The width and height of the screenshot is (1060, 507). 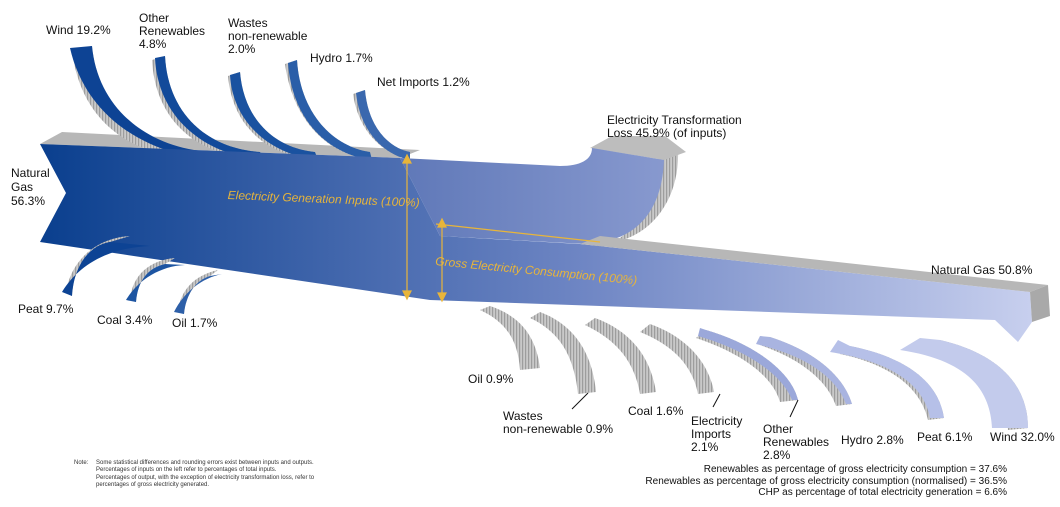 What do you see at coordinates (78, 30) in the screenshot?
I see `wind-in-label: Wind 19.2%` at bounding box center [78, 30].